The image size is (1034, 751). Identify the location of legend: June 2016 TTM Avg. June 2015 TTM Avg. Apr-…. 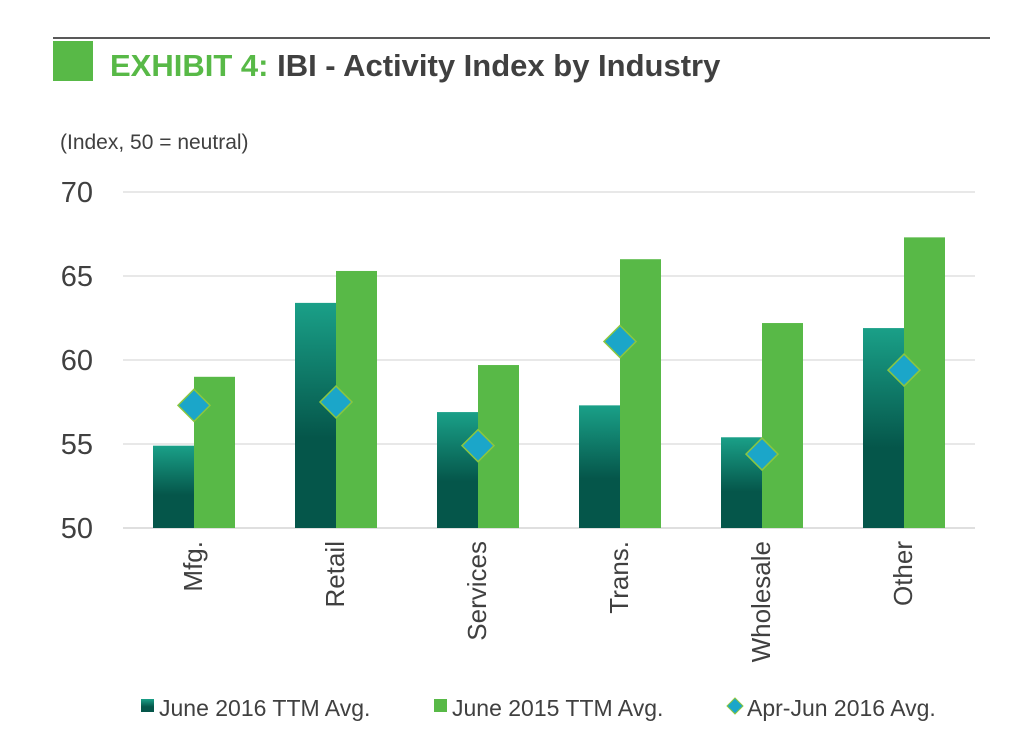
(538, 708).